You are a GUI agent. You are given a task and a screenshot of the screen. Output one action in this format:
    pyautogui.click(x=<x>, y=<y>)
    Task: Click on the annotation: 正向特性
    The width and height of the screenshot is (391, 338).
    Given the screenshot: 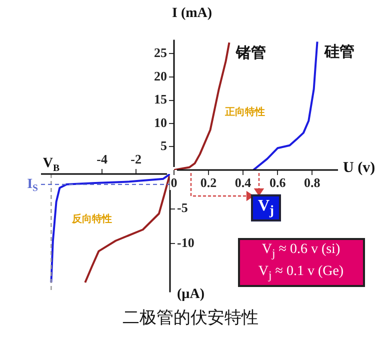 What is the action you would take?
    pyautogui.click(x=245, y=112)
    